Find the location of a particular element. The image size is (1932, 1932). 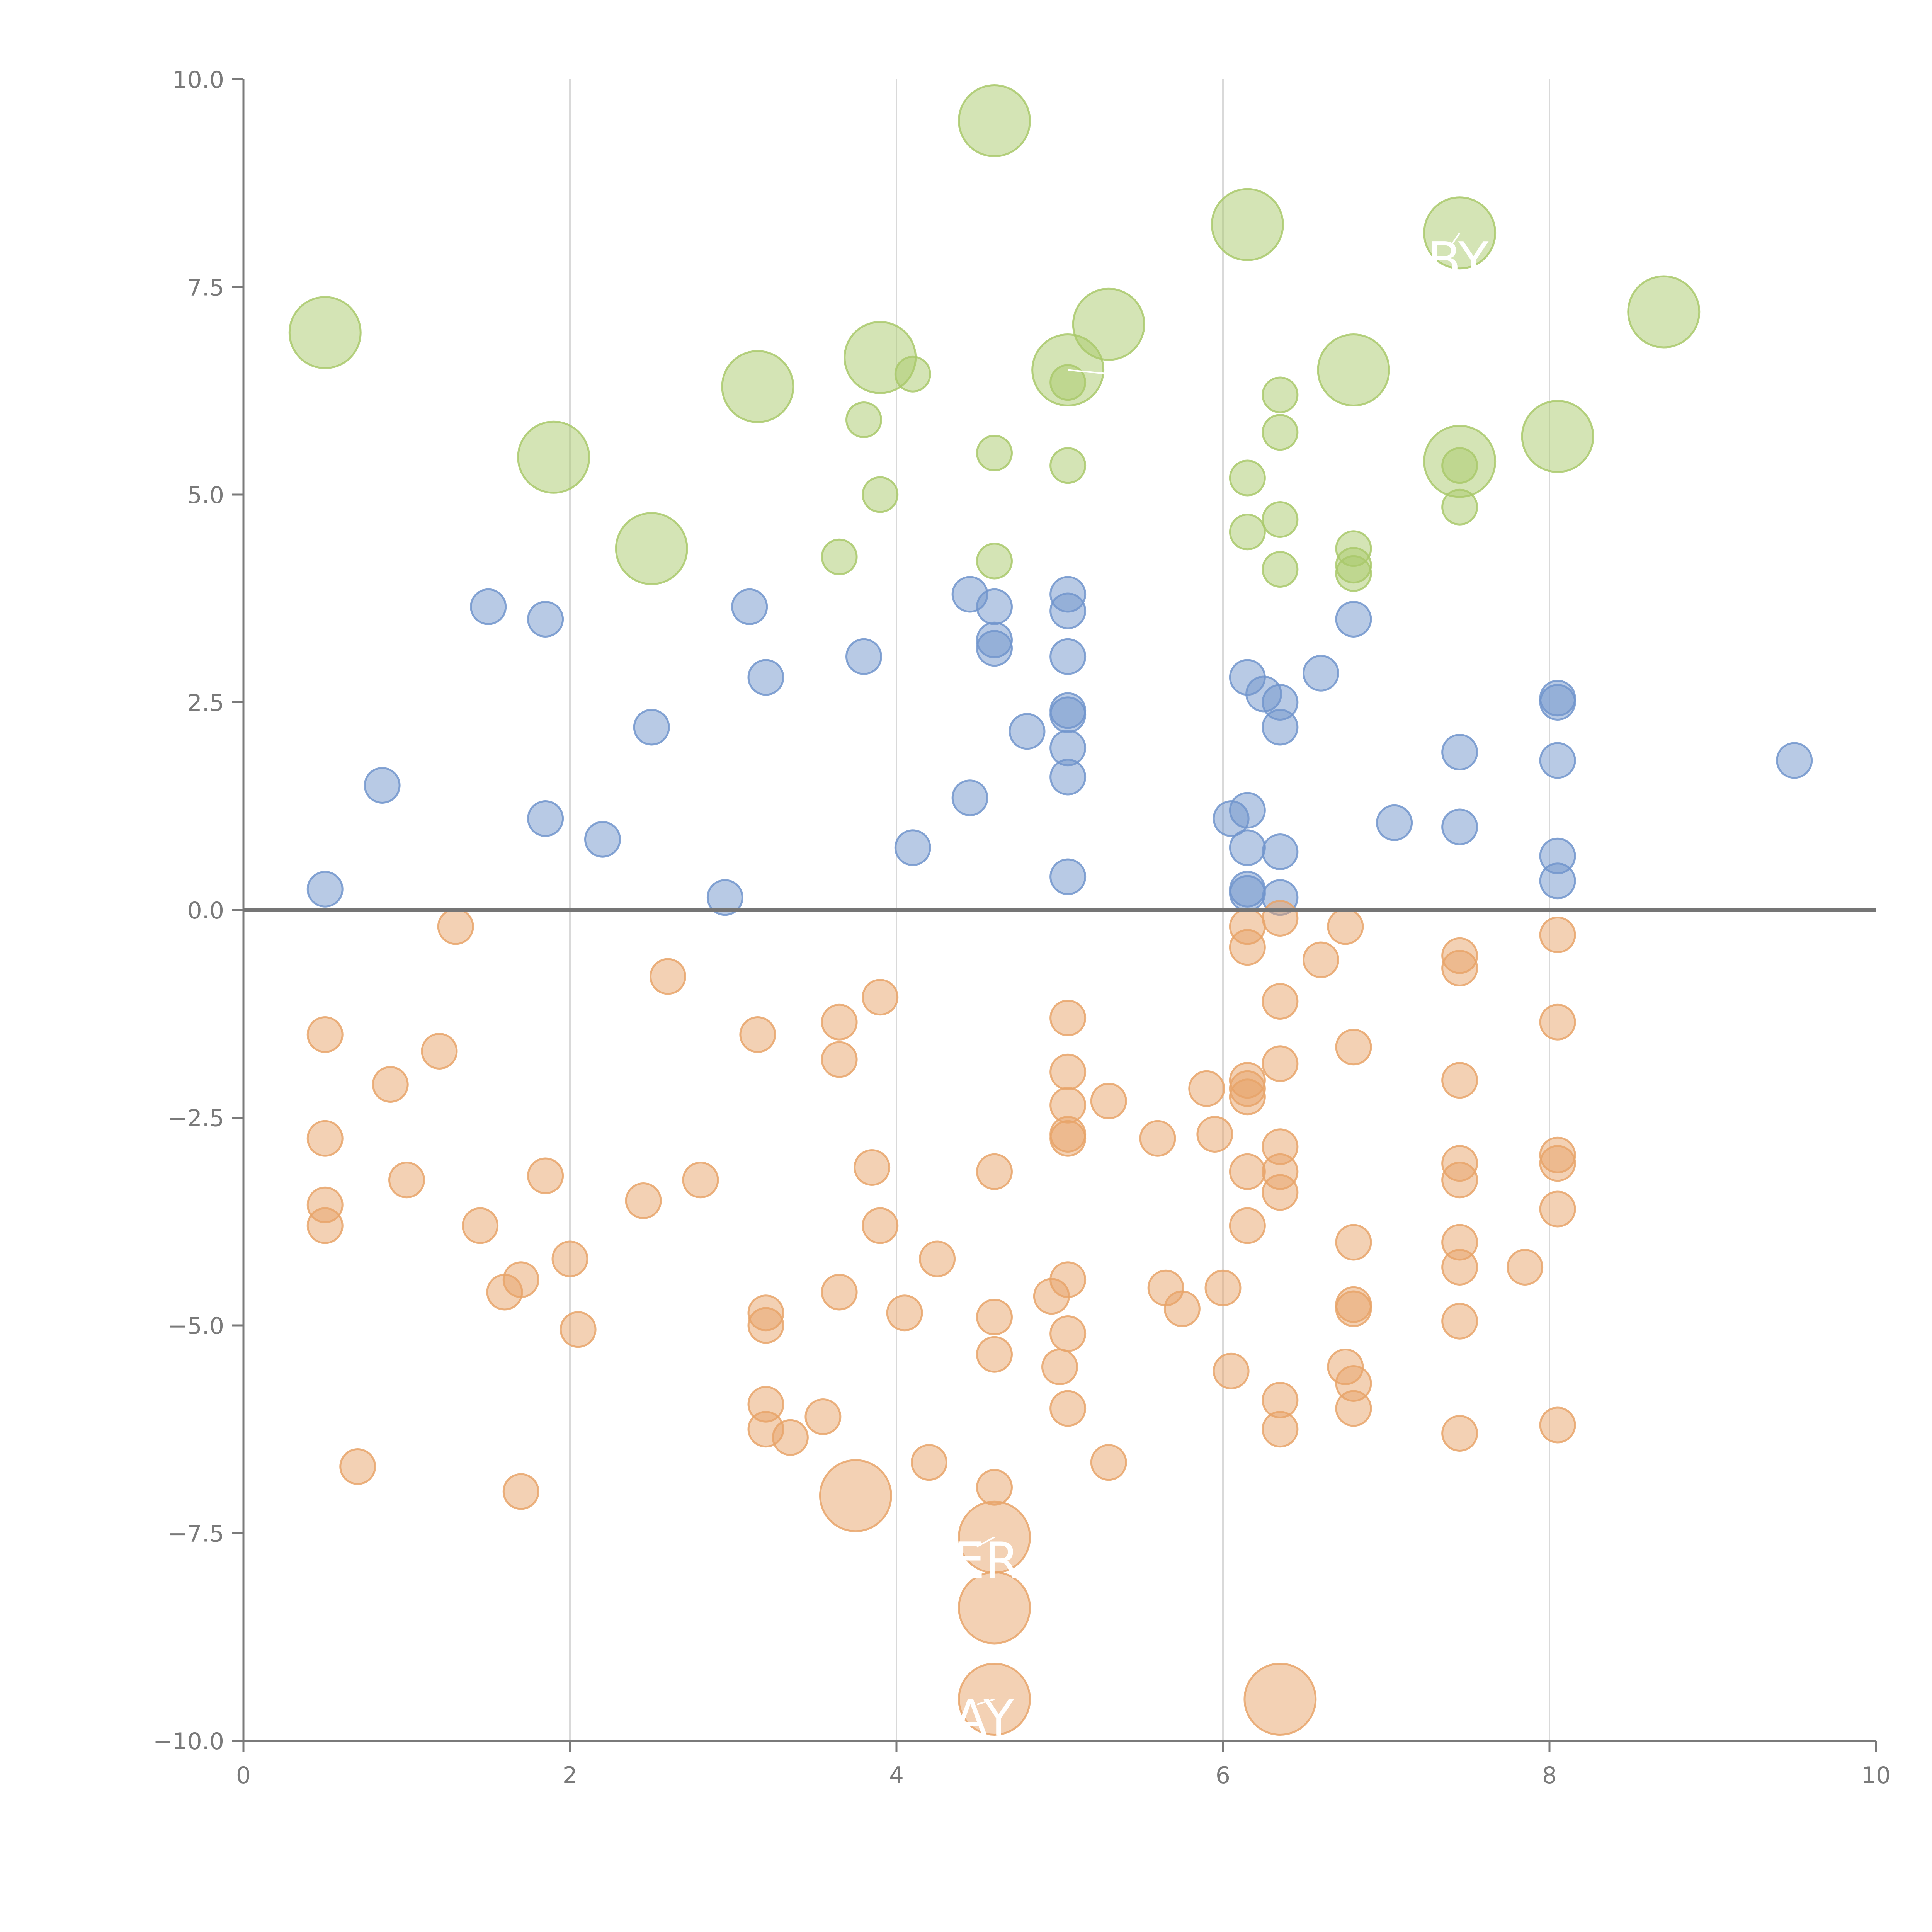

x-ticks: 0 2 4 6 8 10 is located at coordinates (1063, 1765).